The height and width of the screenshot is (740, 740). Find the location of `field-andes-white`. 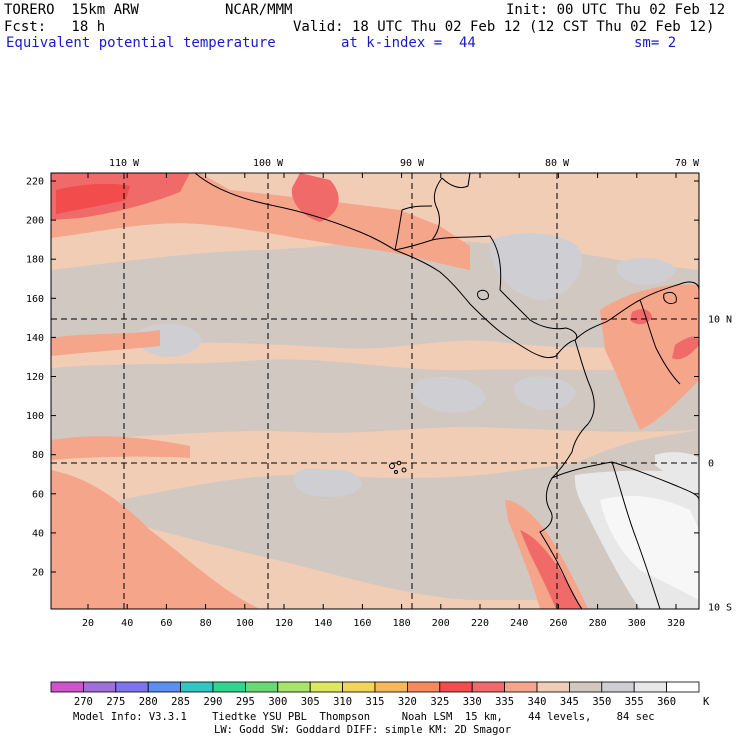

field-andes-white is located at coordinates (649, 547).